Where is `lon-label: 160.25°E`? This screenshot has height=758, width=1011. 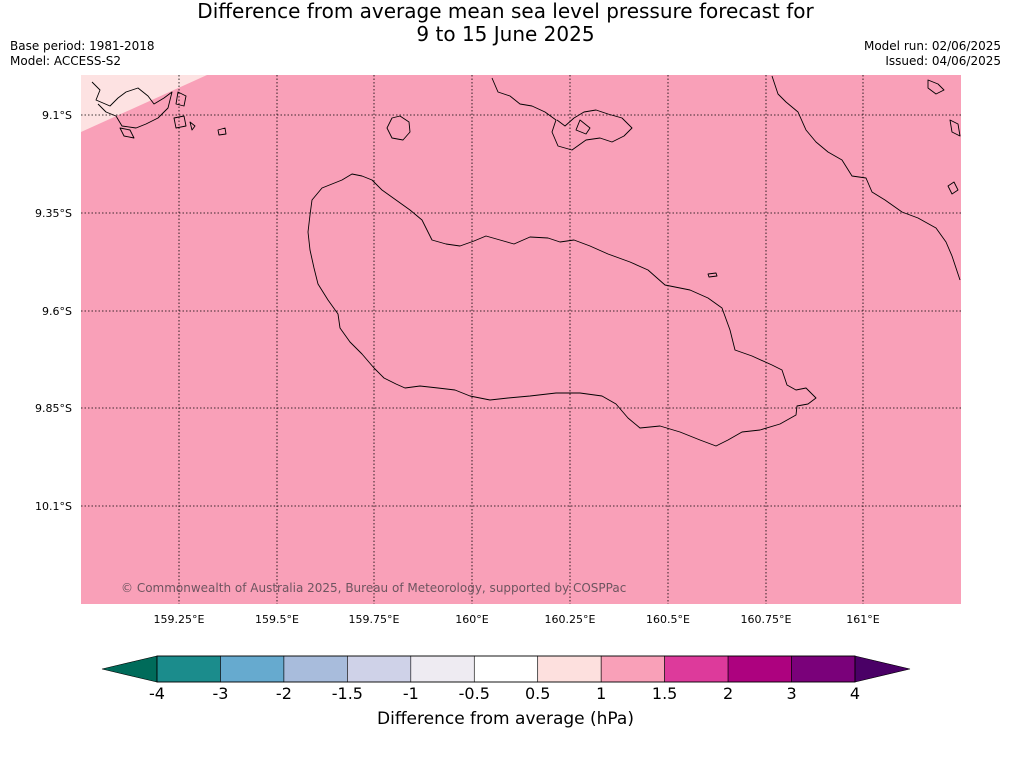 lon-label: 160.25°E is located at coordinates (570, 619).